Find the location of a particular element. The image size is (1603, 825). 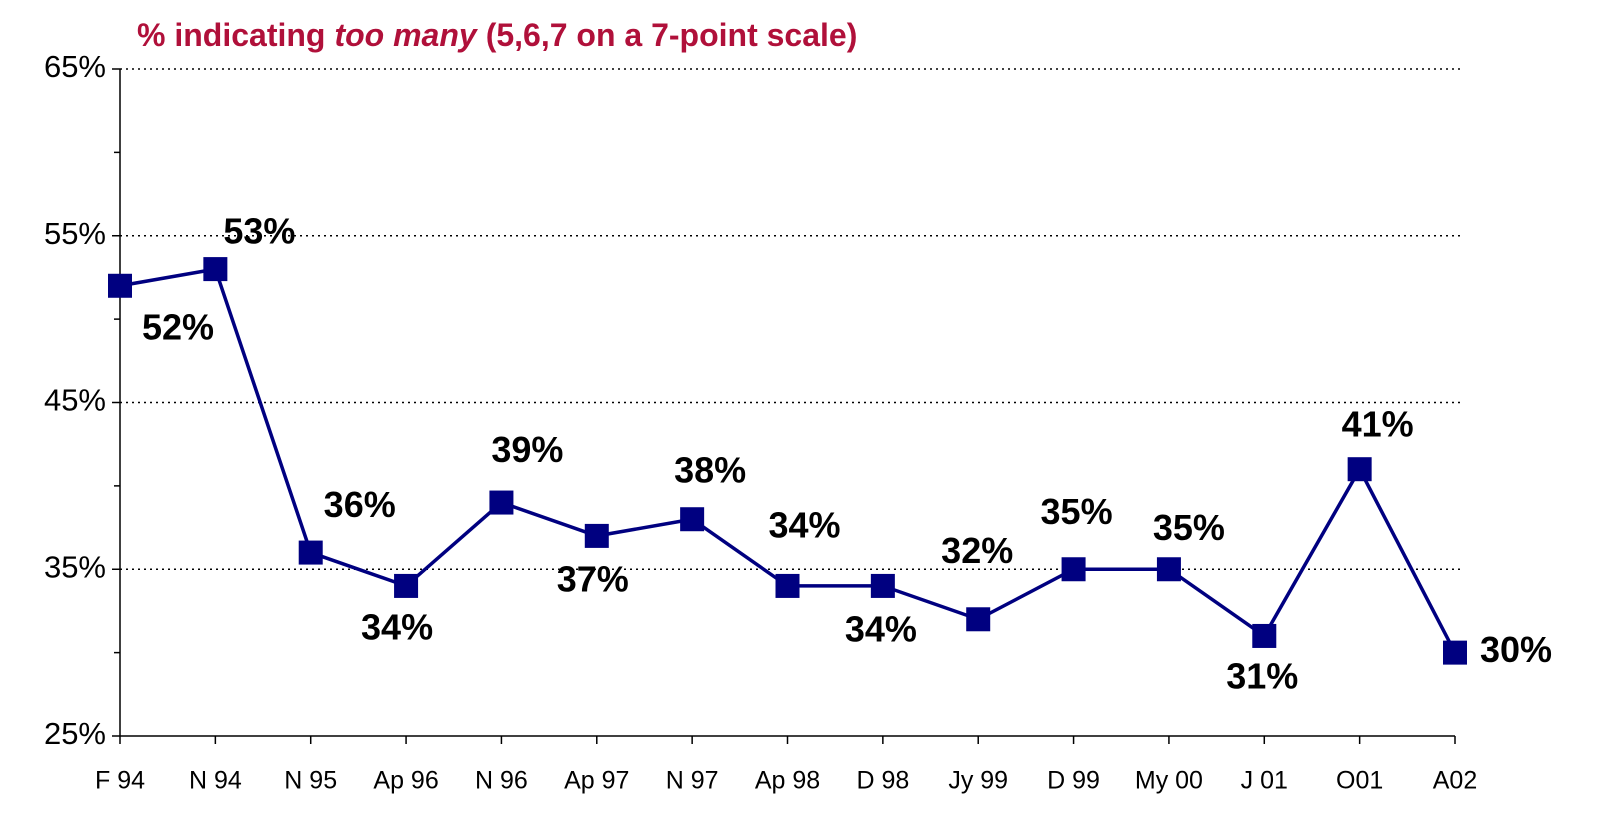

x-tick-label: O01 is located at coordinates (1359, 781).